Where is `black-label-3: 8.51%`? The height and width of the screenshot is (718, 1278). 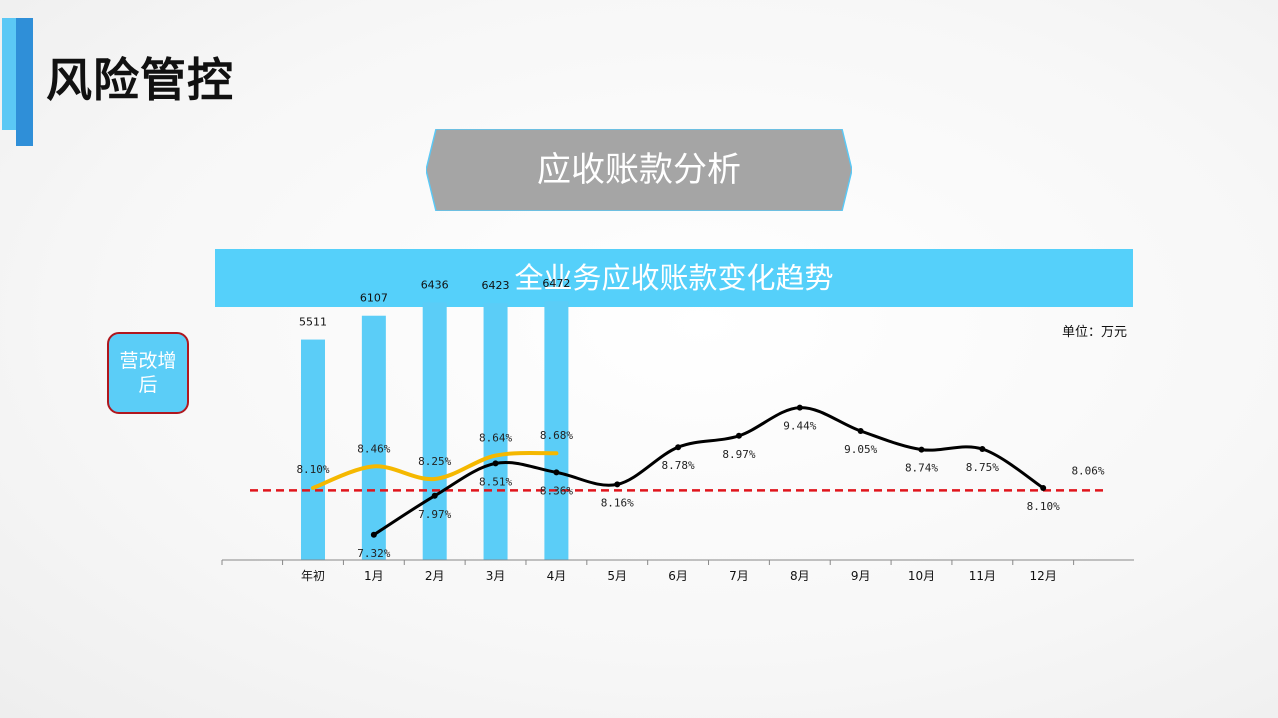
black-label-3: 8.51% is located at coordinates (495, 481).